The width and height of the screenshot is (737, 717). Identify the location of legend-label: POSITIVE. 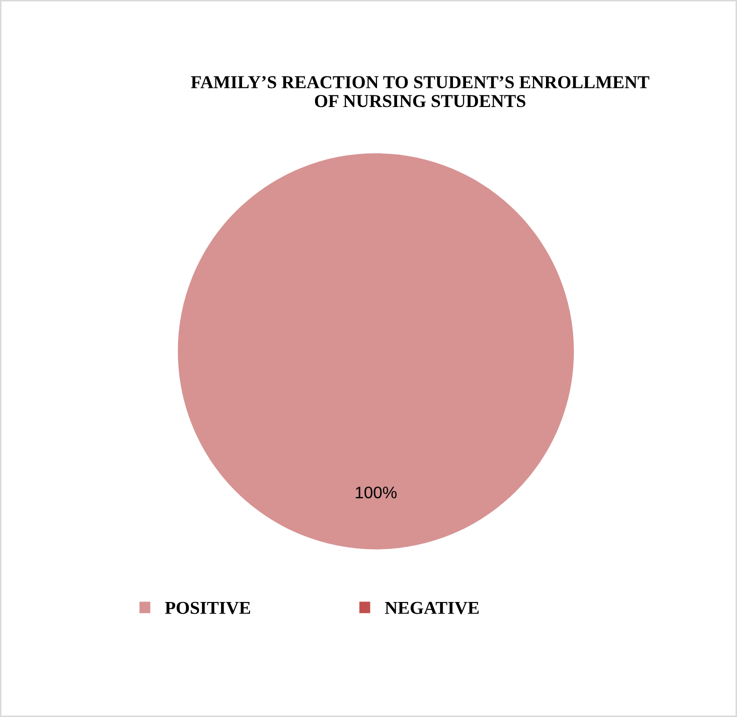
(207, 608).